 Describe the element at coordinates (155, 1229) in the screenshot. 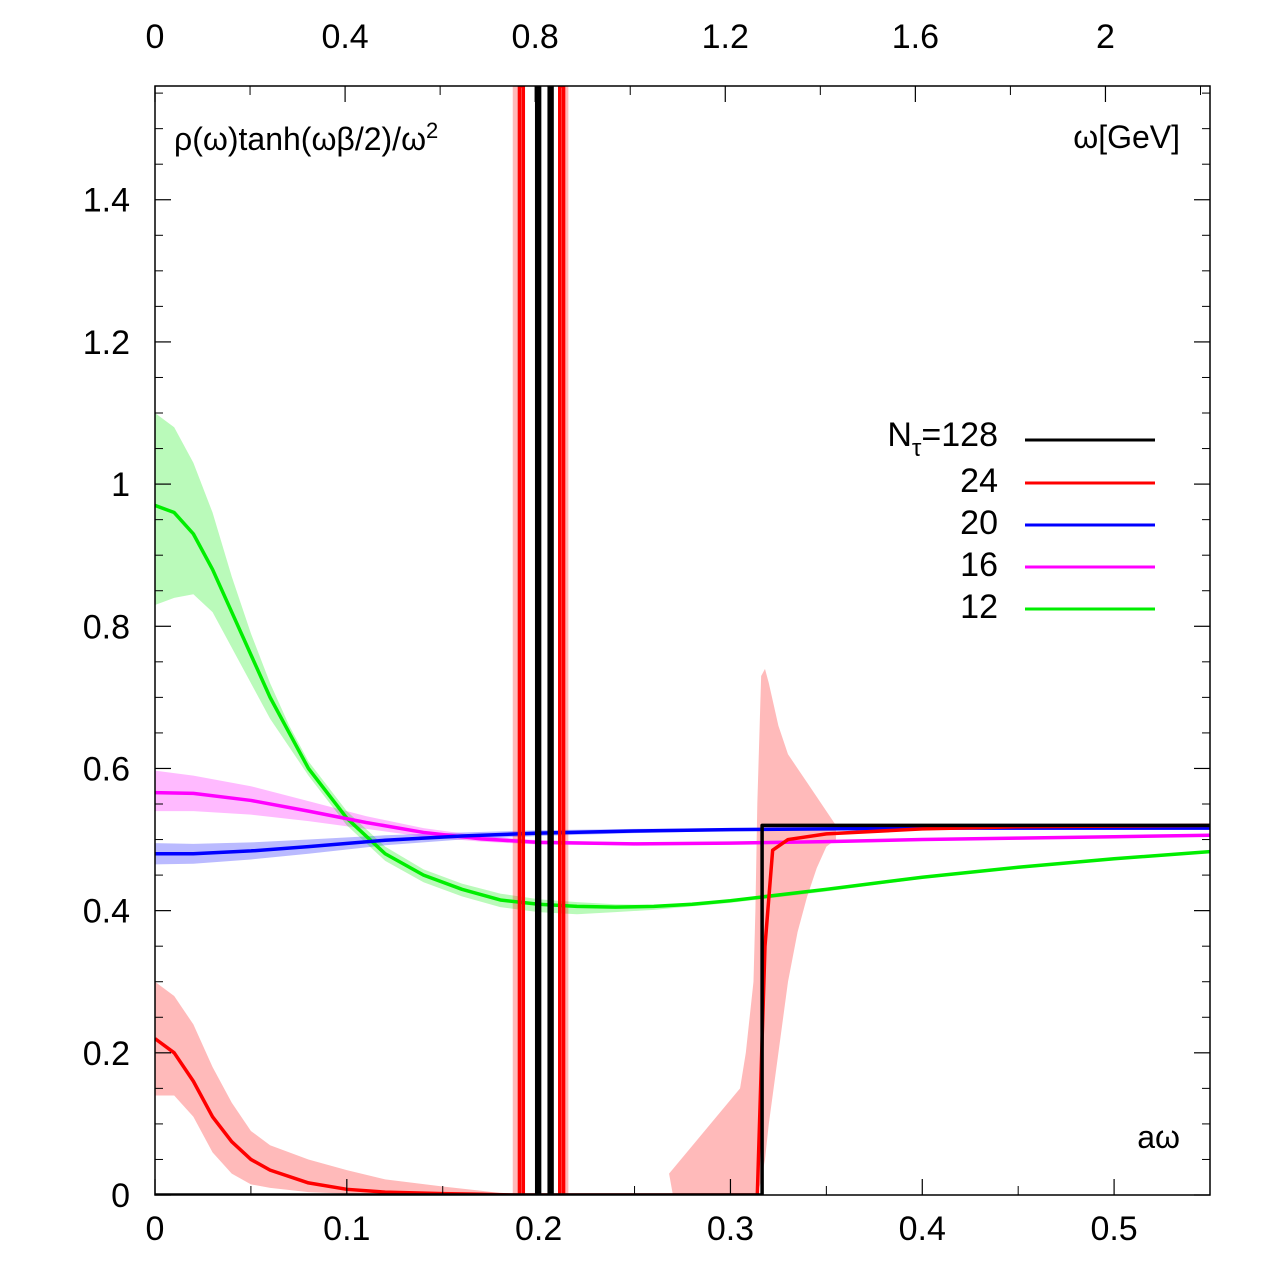

I see `x-tick-label: 0` at that location.